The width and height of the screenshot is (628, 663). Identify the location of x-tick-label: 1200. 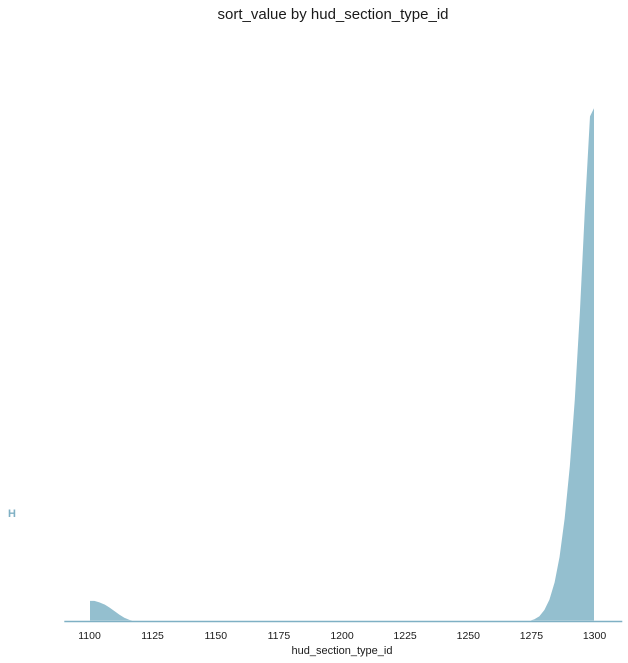
(342, 636).